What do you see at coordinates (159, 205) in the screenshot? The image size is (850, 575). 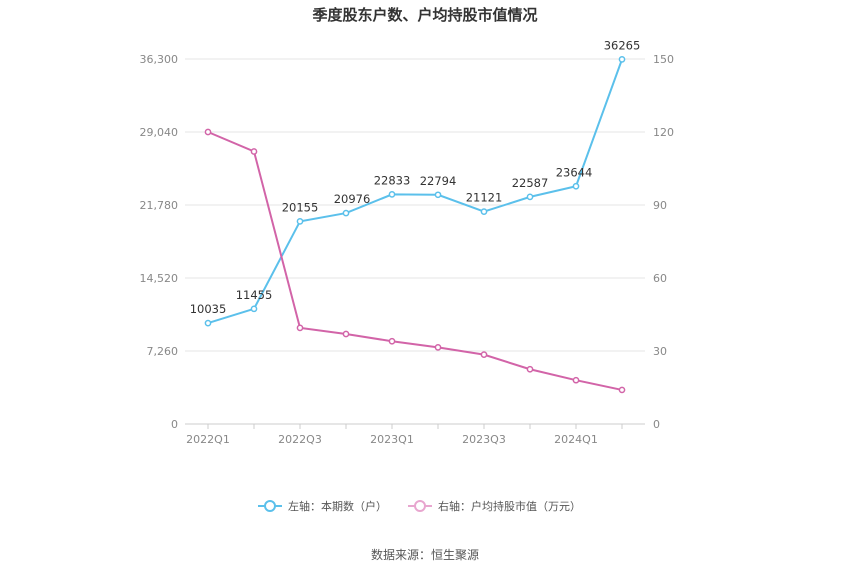 I see `left-tick-label: 21,780` at bounding box center [159, 205].